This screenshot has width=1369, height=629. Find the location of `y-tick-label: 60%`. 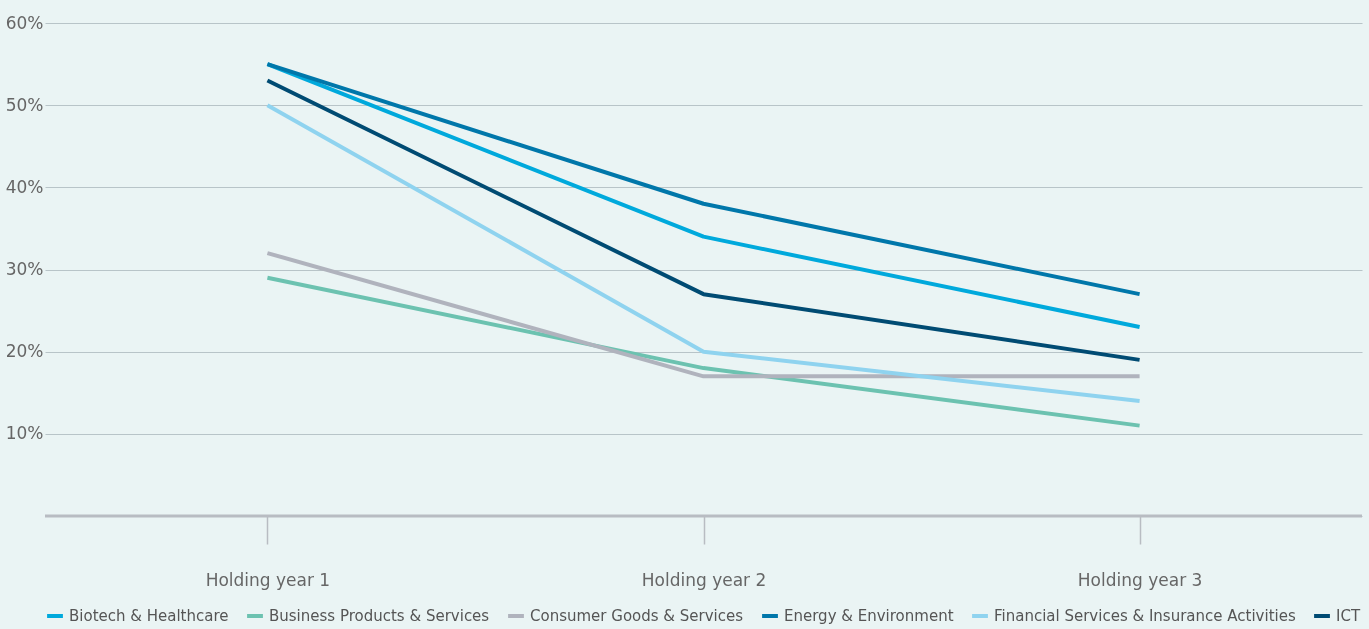

y-tick-label: 60% is located at coordinates (24, 22).